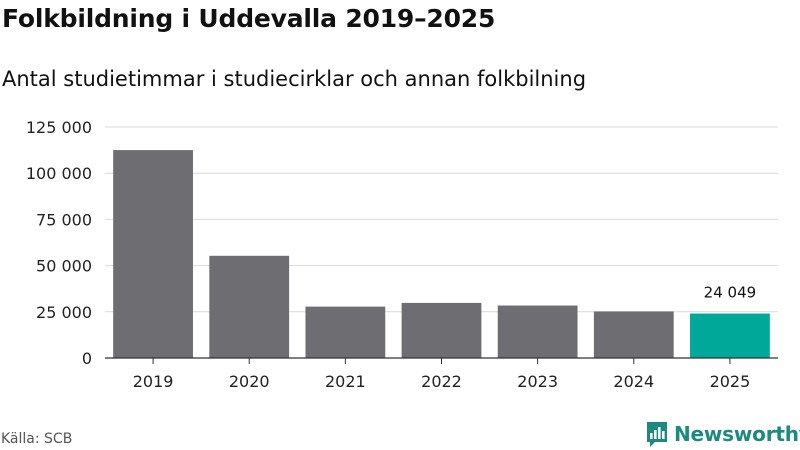  What do you see at coordinates (59, 173) in the screenshot?
I see `y-tick-label: 100 000` at bounding box center [59, 173].